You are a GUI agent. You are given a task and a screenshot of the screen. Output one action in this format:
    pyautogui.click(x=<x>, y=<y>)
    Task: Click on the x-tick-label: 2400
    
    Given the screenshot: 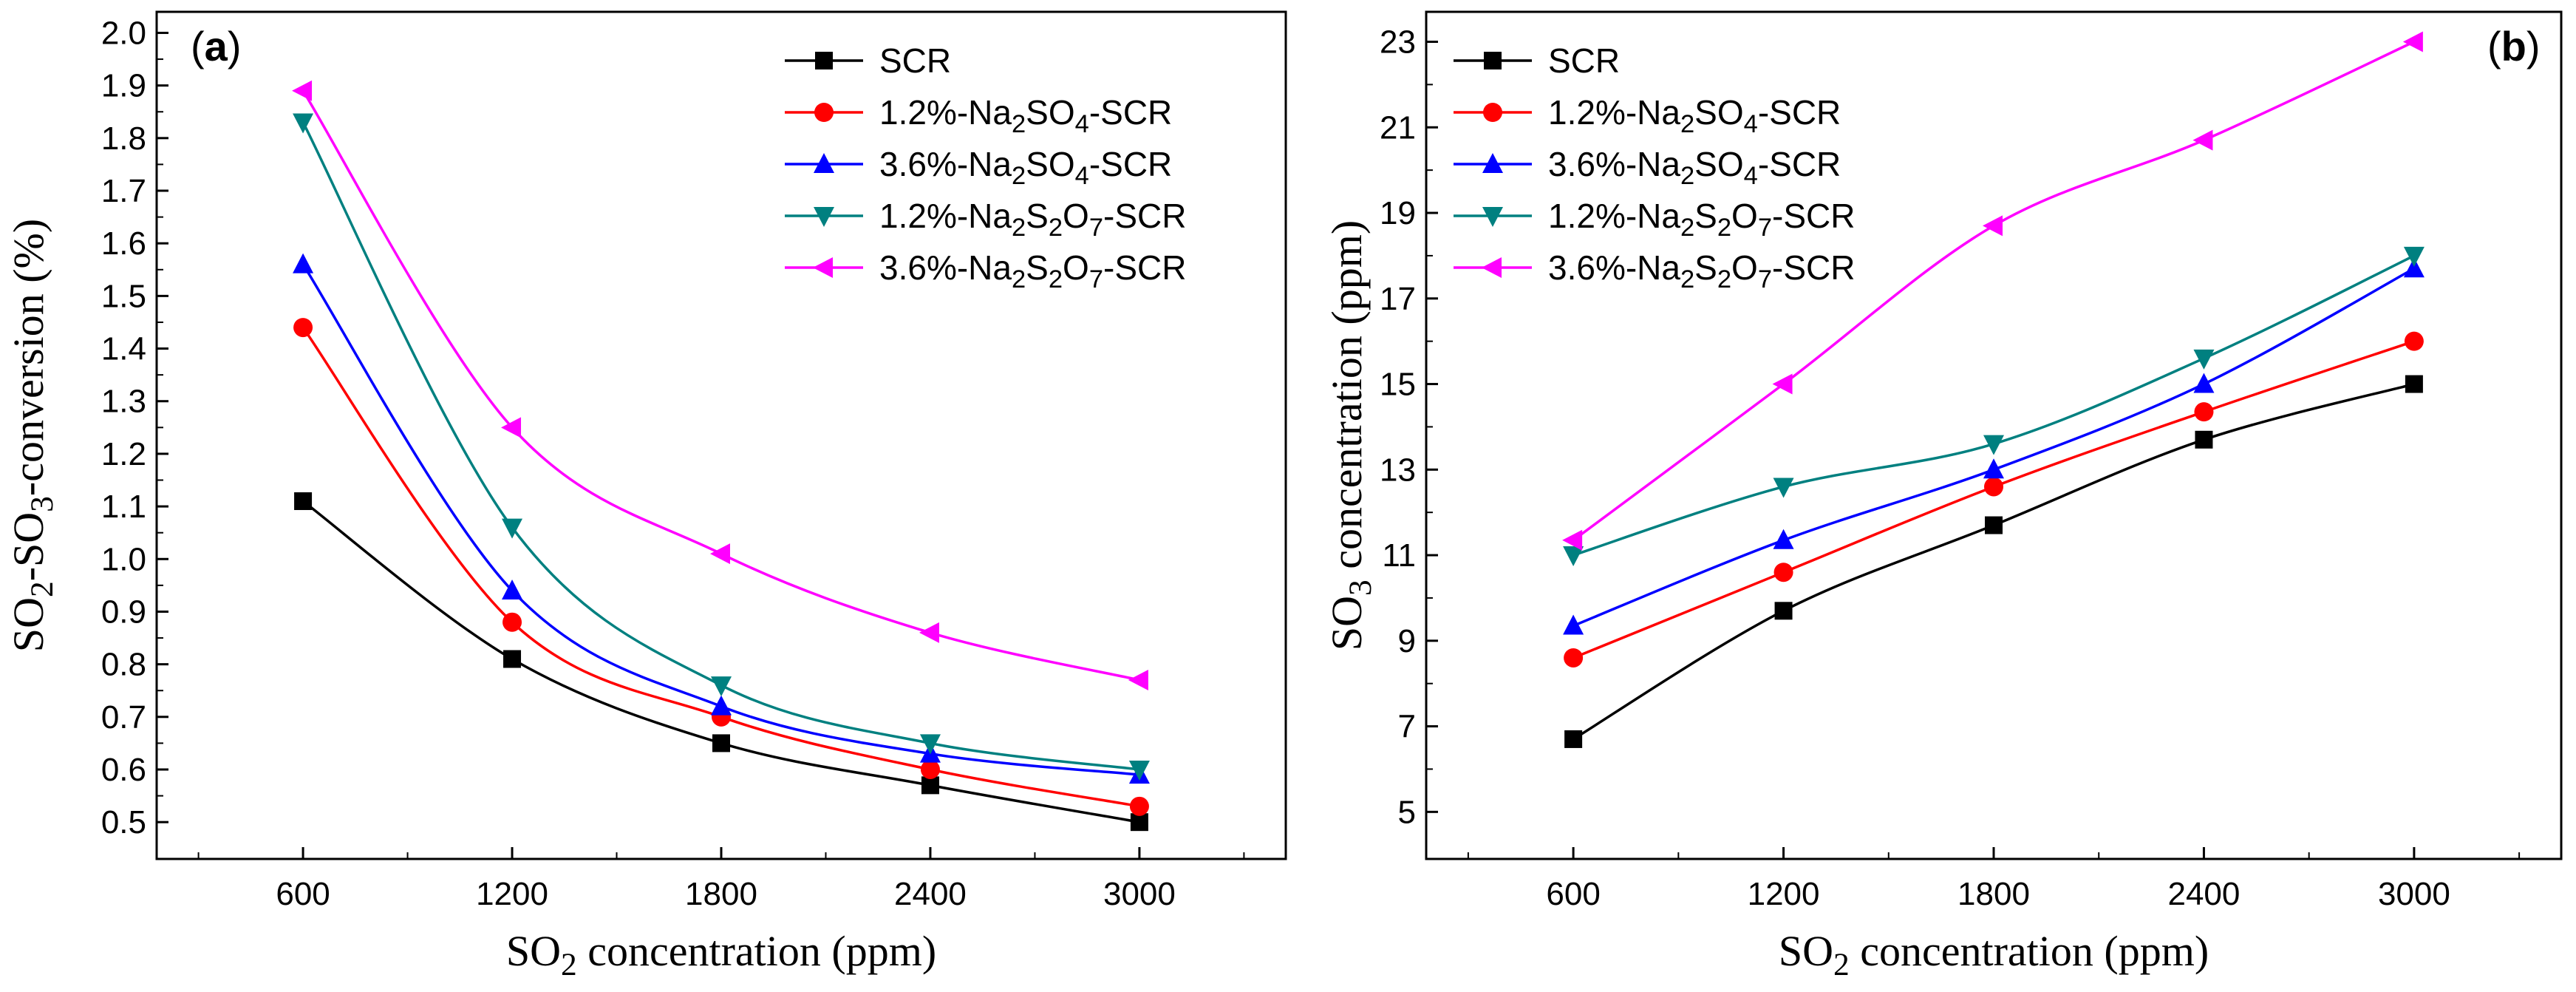 What is the action you would take?
    pyautogui.click(x=2203, y=894)
    